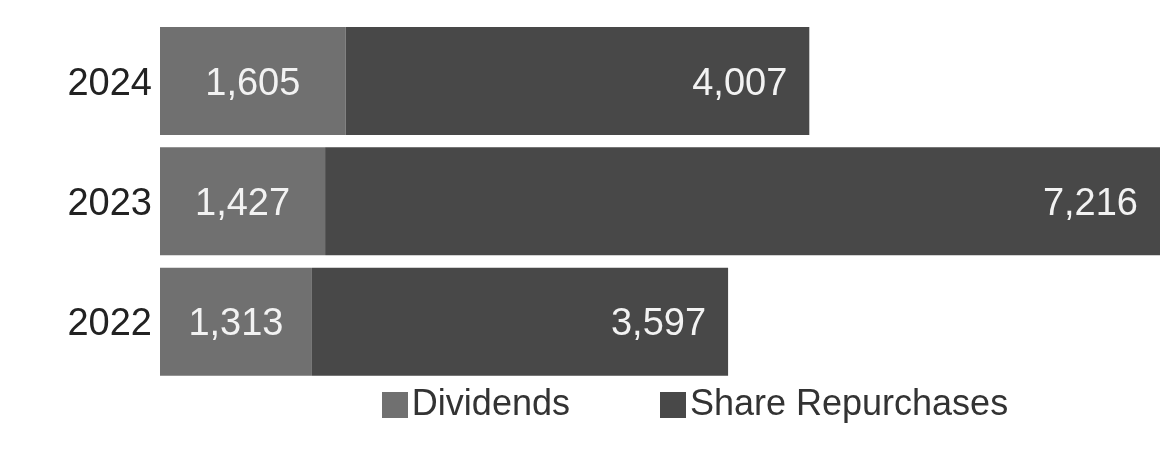 The image size is (1164, 453). I want to click on data-label: 1,427, so click(243, 201).